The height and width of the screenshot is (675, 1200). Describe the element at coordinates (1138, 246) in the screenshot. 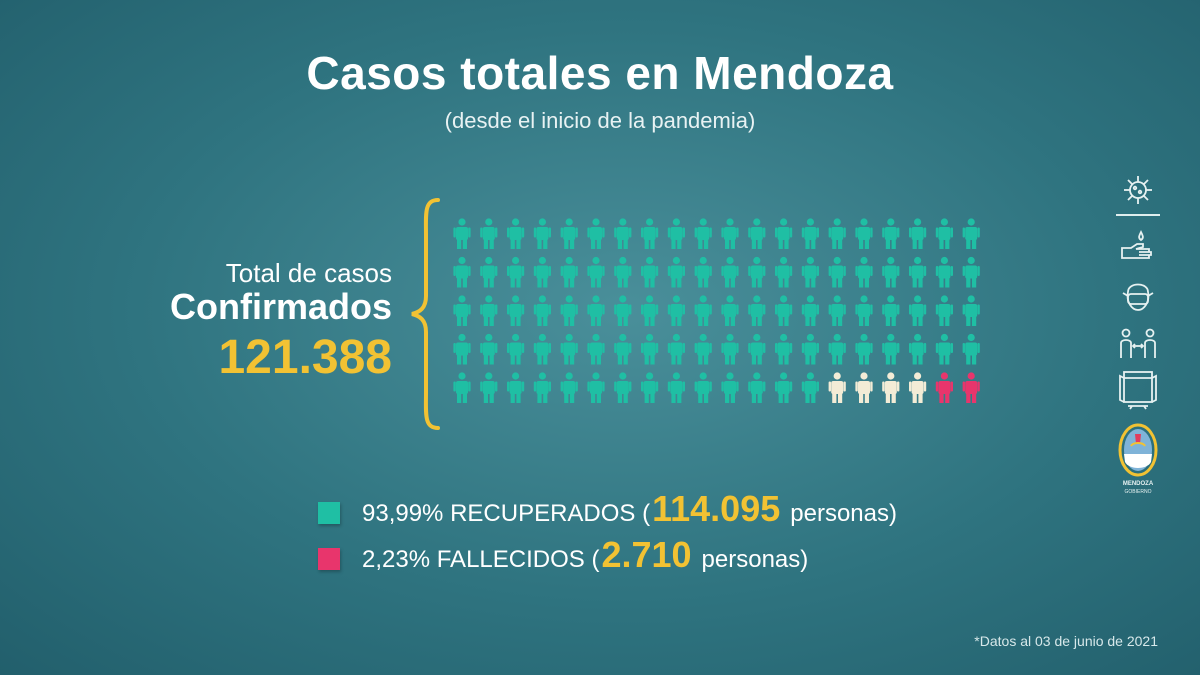

I see `hand-washing-icon` at that location.